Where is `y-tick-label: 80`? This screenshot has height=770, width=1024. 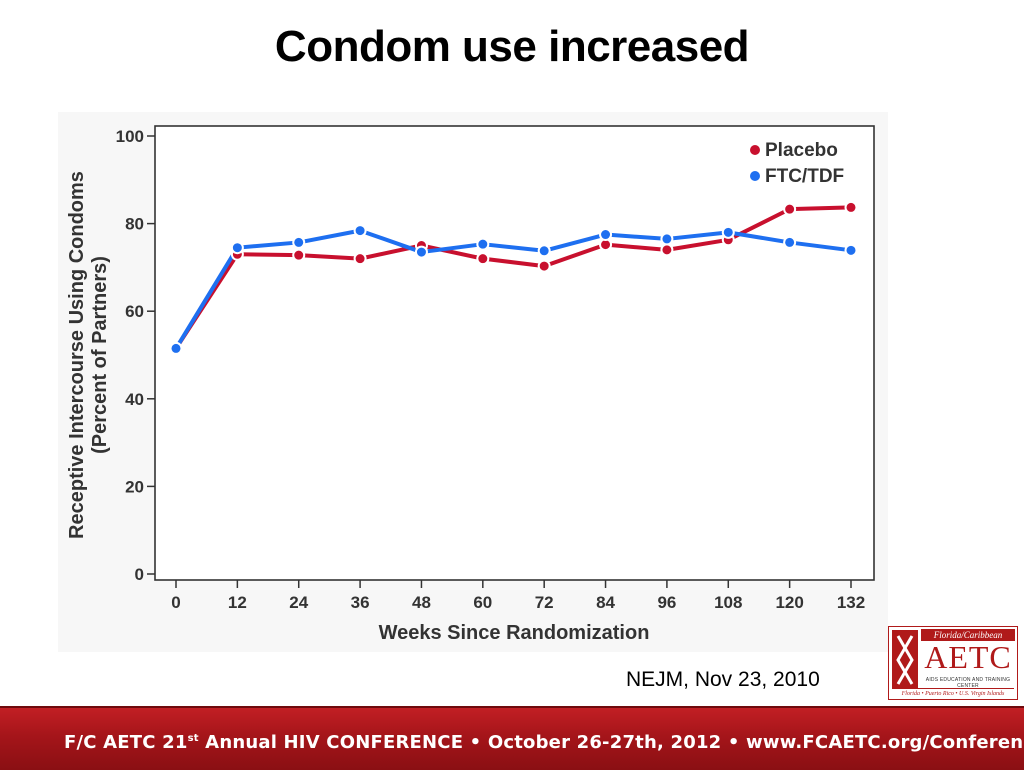 y-tick-label: 80 is located at coordinates (134, 224).